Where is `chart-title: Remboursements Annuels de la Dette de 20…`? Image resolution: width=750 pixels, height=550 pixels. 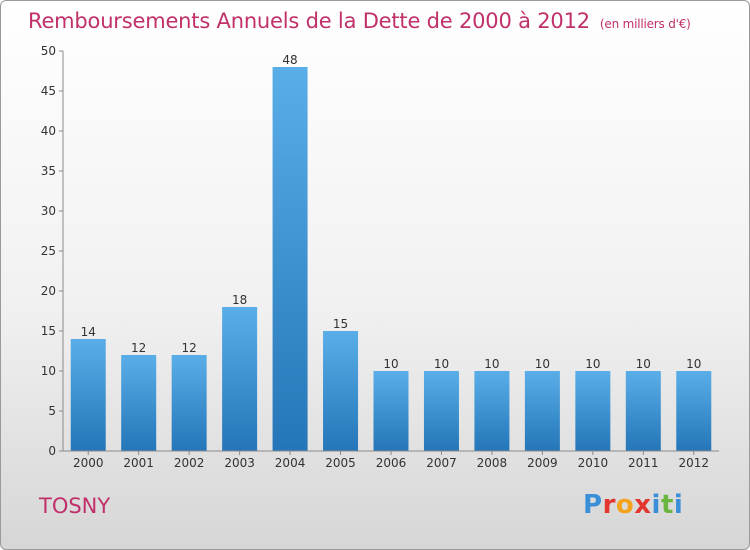 chart-title: Remboursements Annuels de la Dette de 20… is located at coordinates (359, 21).